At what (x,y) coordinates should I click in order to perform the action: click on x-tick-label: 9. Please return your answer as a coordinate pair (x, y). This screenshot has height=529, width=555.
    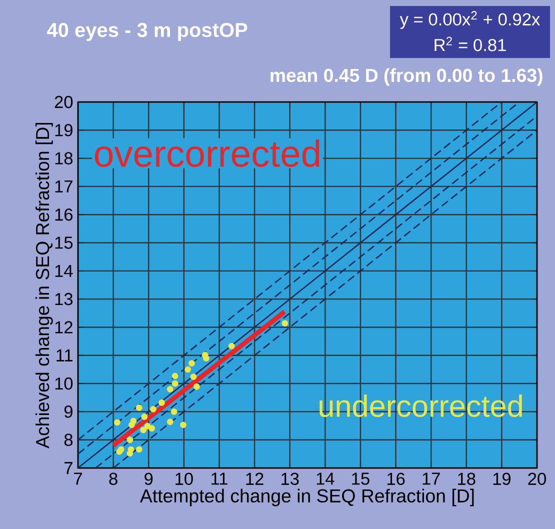
    Looking at the image, I should click on (148, 478).